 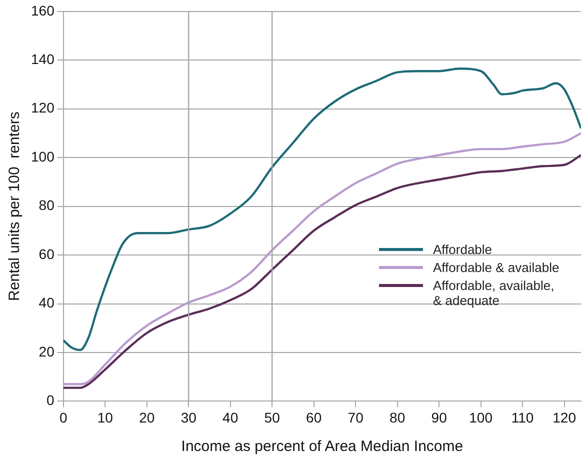 I want to click on x-tick-label: 20, so click(x=147, y=417).